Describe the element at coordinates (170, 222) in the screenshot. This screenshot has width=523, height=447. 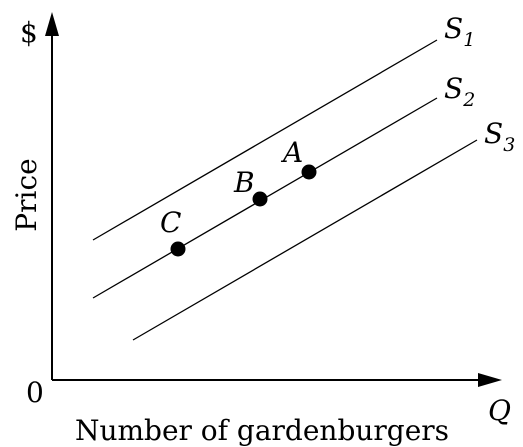
I see `point-label: C` at that location.